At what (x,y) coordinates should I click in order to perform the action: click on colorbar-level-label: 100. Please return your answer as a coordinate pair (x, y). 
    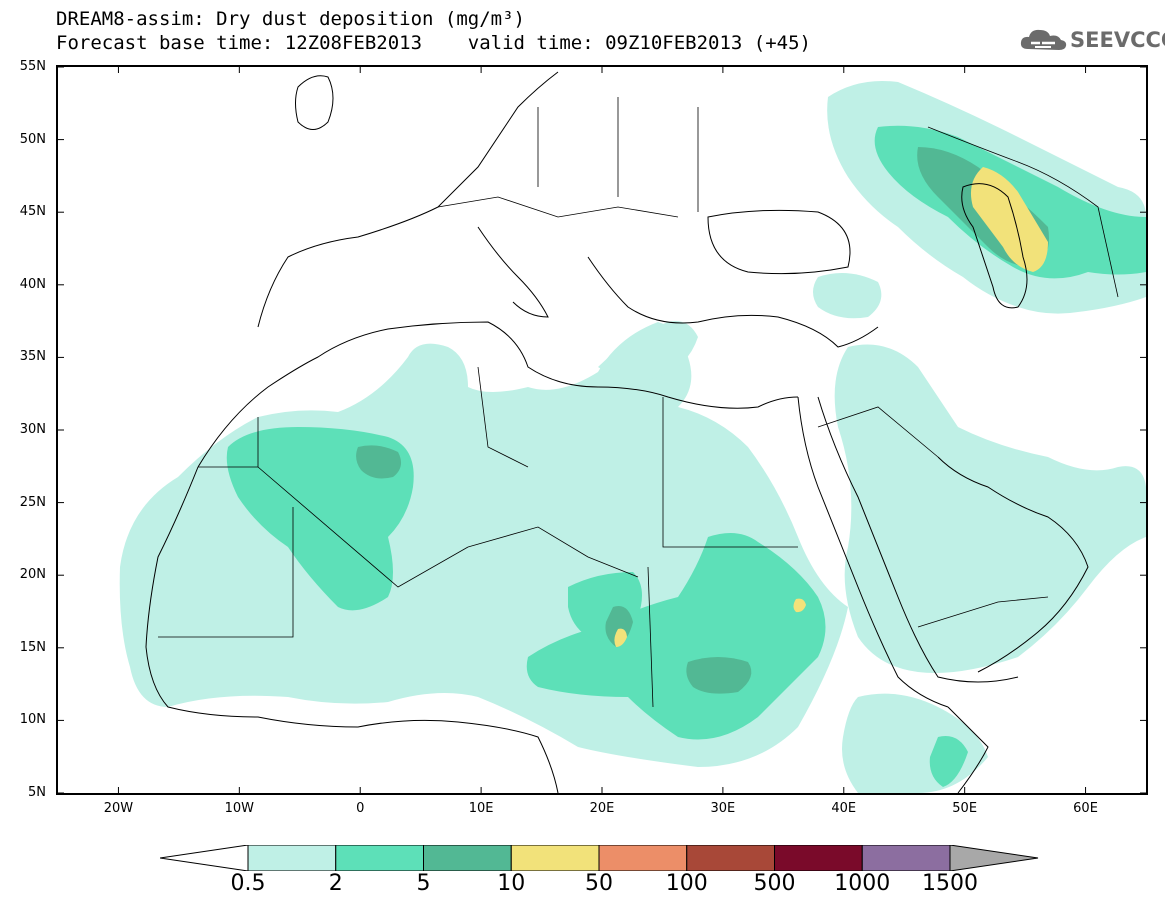
    Looking at the image, I should click on (686, 883).